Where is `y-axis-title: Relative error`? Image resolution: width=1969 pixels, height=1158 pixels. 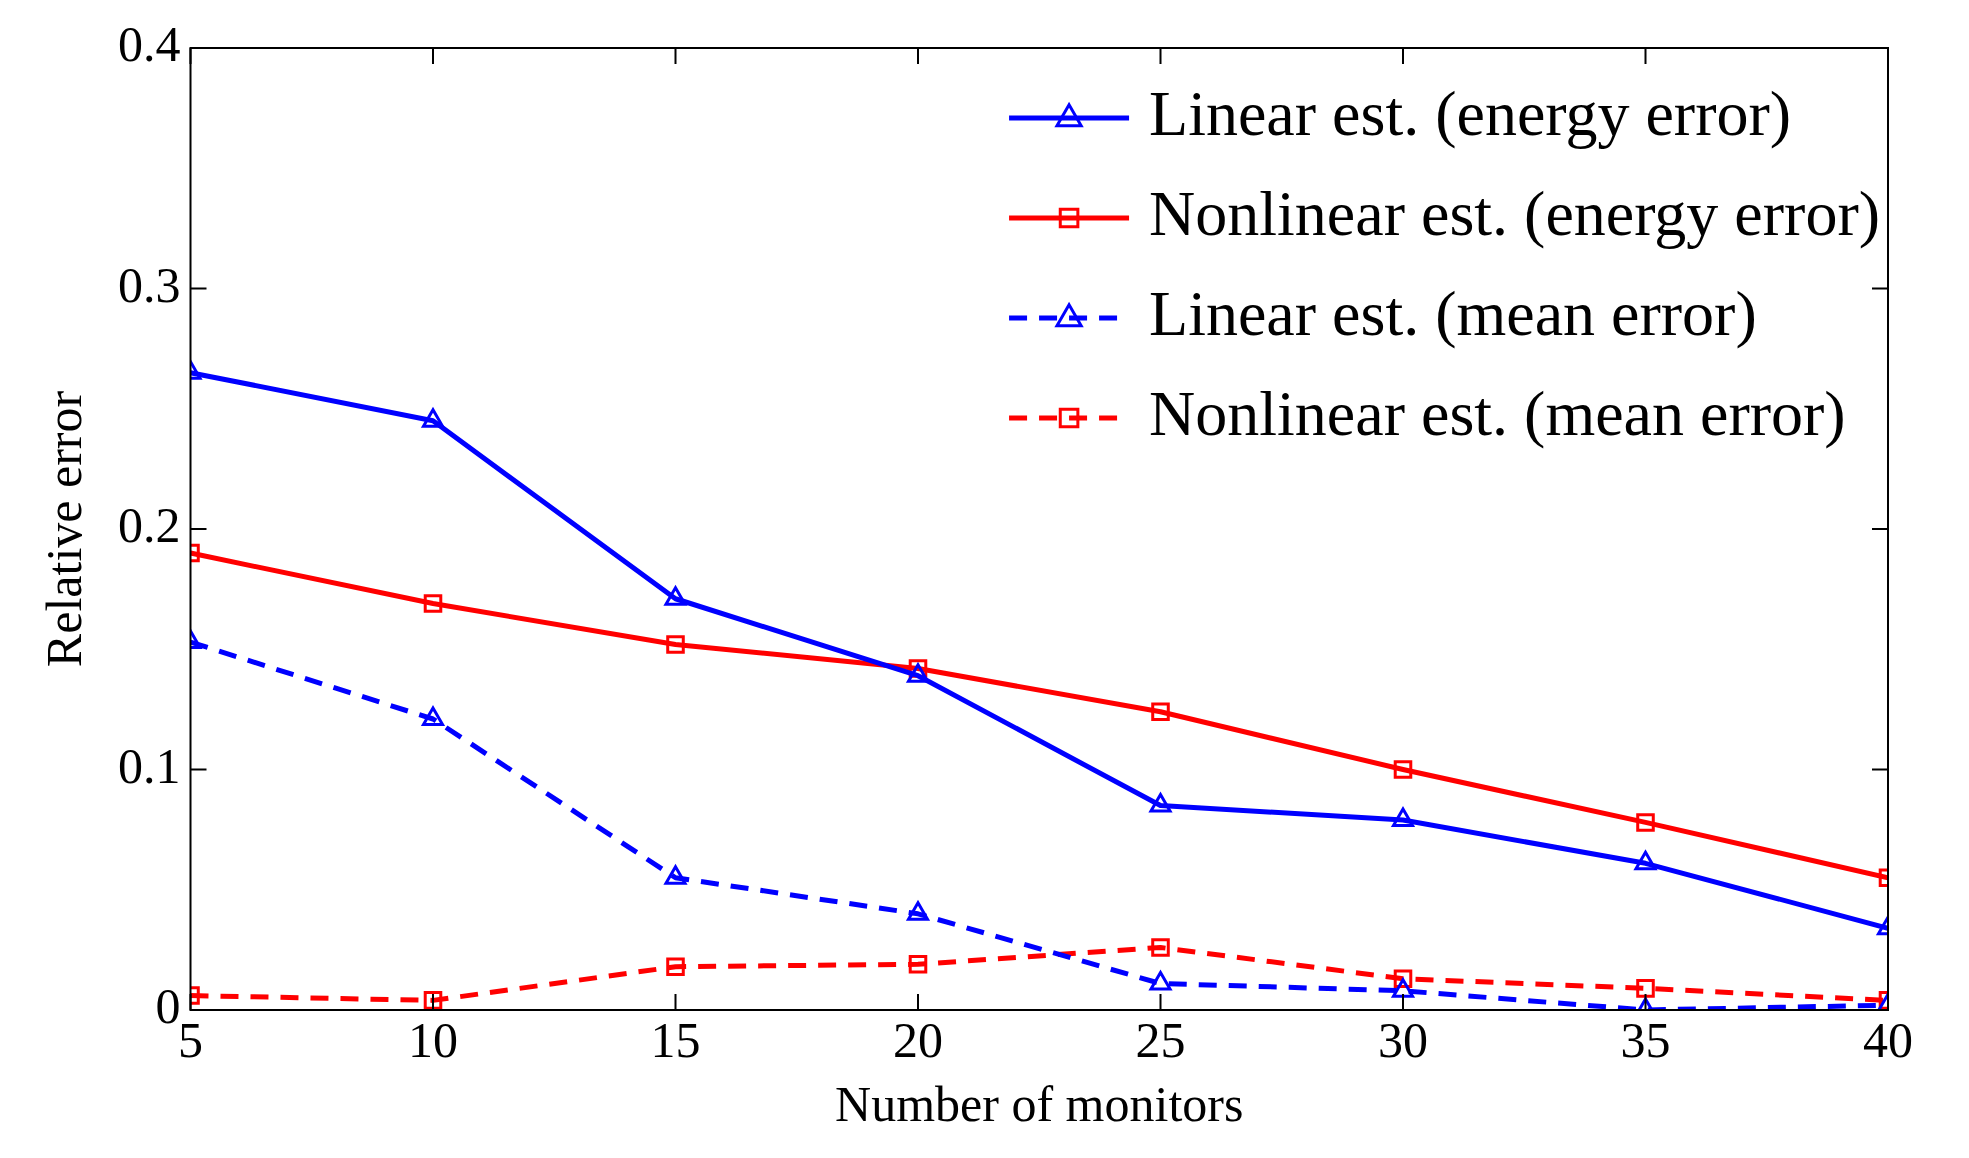 y-axis-title: Relative error is located at coordinates (64, 529).